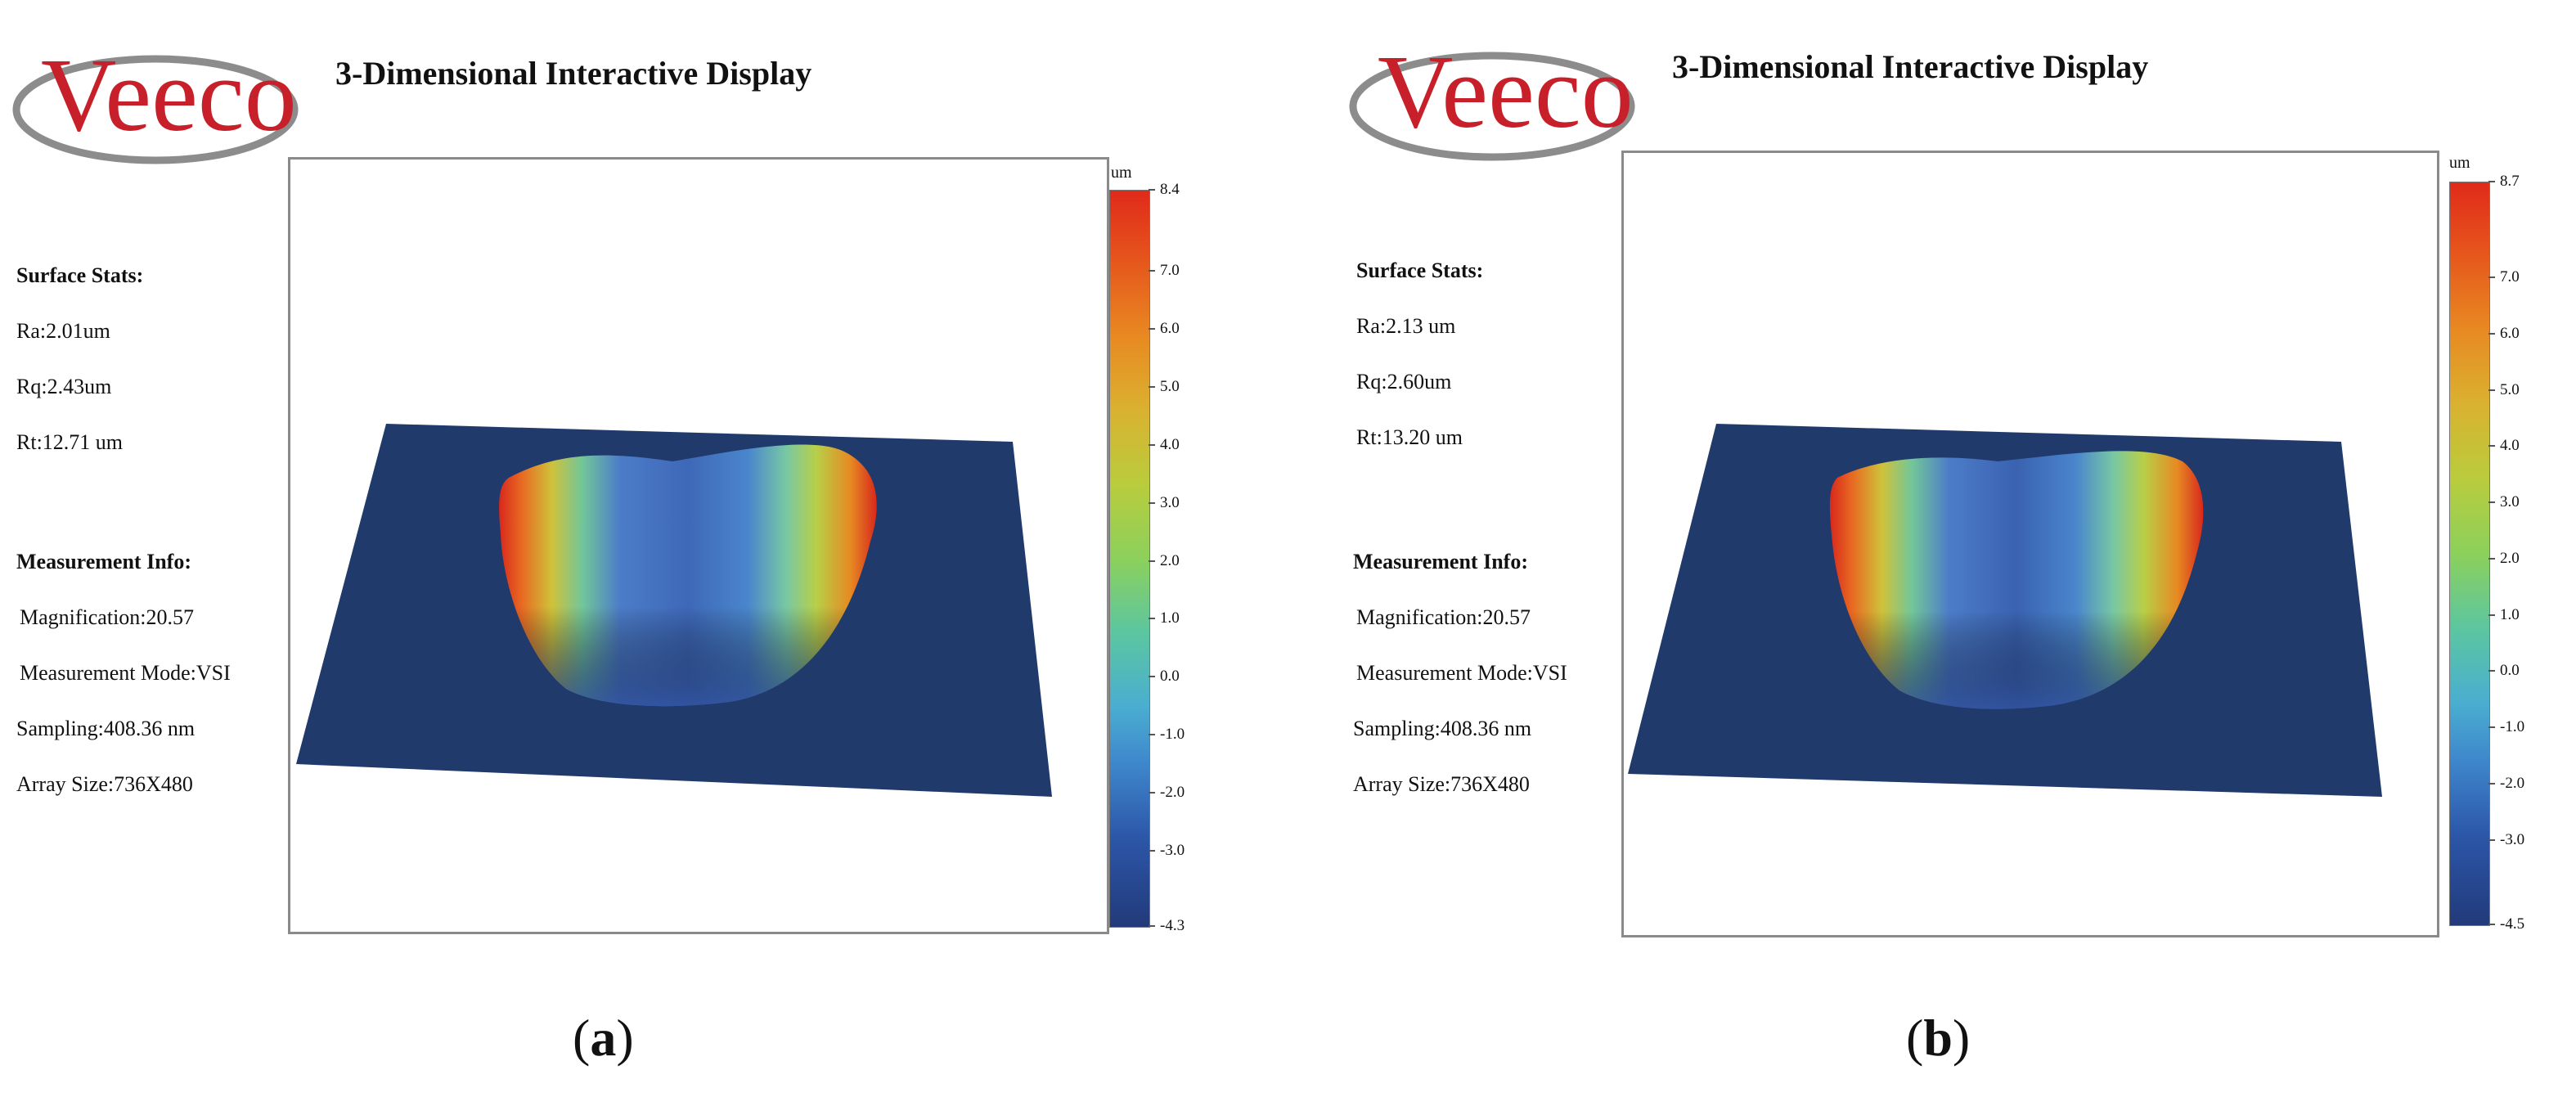 The height and width of the screenshot is (1097, 2576). What do you see at coordinates (1409, 437) in the screenshot?
I see `rt-value: Rt:13.20 um` at bounding box center [1409, 437].